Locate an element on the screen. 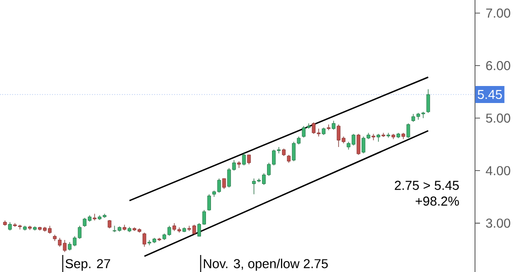 This screenshot has width=520, height=272. y-tick-label: 4.00 is located at coordinates (498, 171).